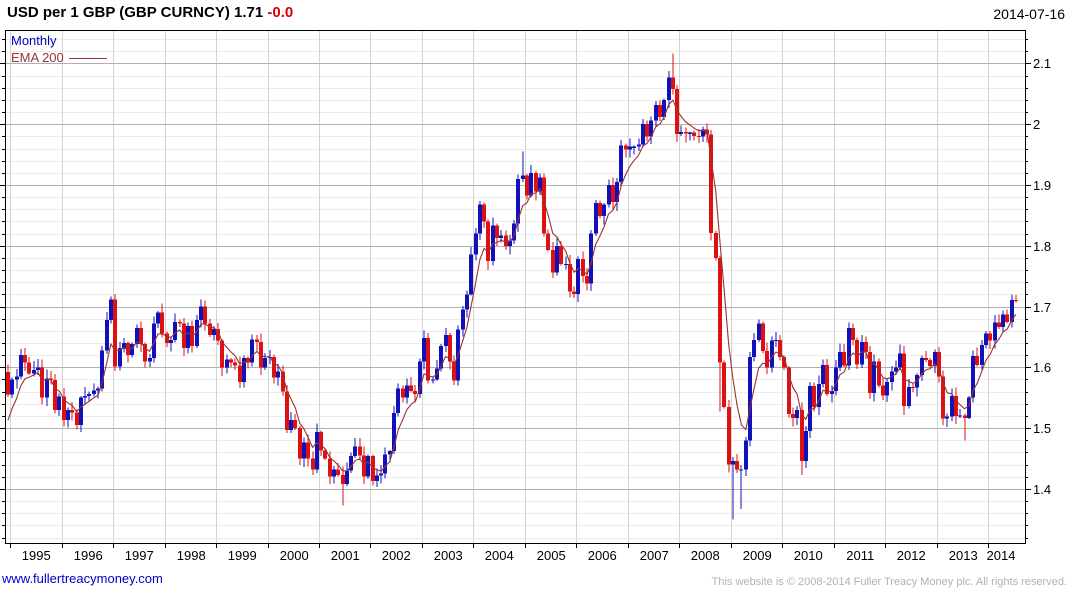 The image size is (1075, 600). Describe the element at coordinates (1042, 428) in the screenshot. I see `svg-text: 1.5` at that location.